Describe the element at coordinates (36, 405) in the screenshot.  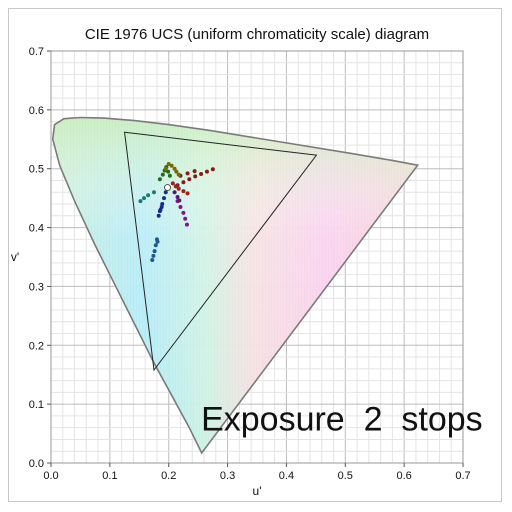
I see `y-tick-label: 0.1` at that location.